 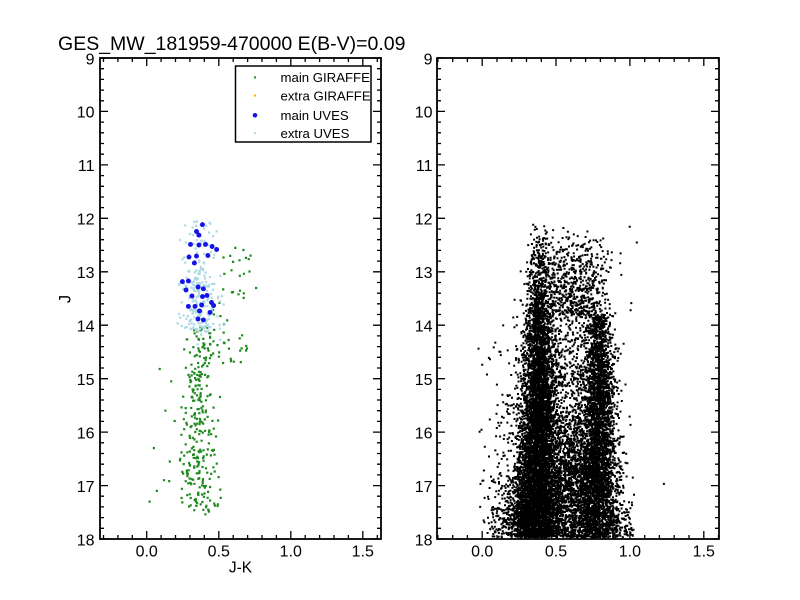 What do you see at coordinates (241, 568) in the screenshot?
I see `svg-text: J-K` at bounding box center [241, 568].